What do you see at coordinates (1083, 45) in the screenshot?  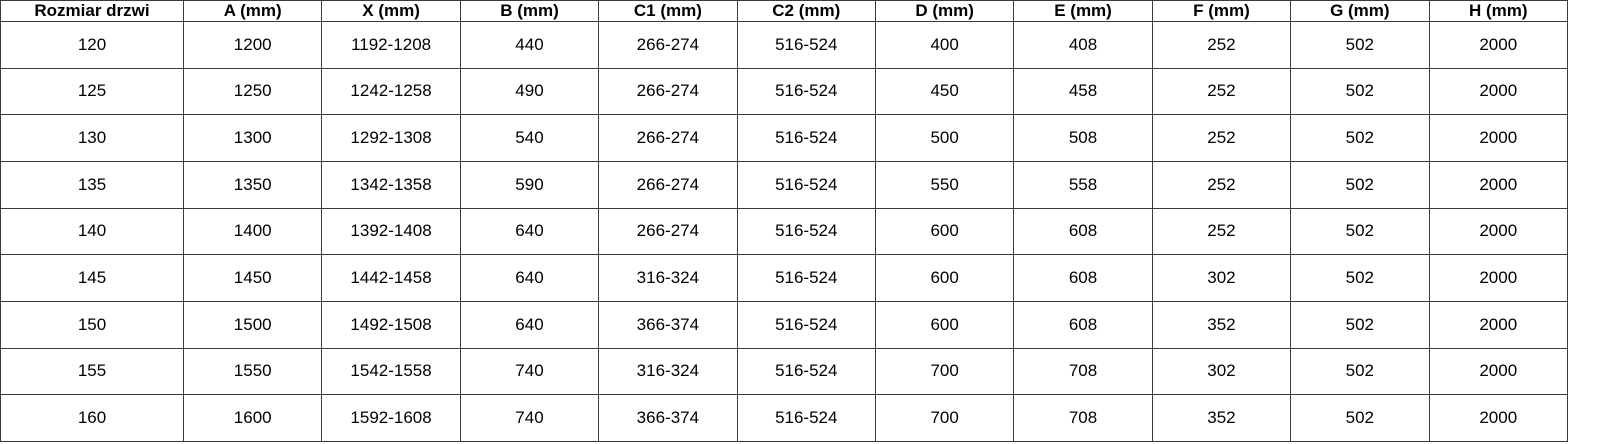 I see `table-cell: 408` at bounding box center [1083, 45].